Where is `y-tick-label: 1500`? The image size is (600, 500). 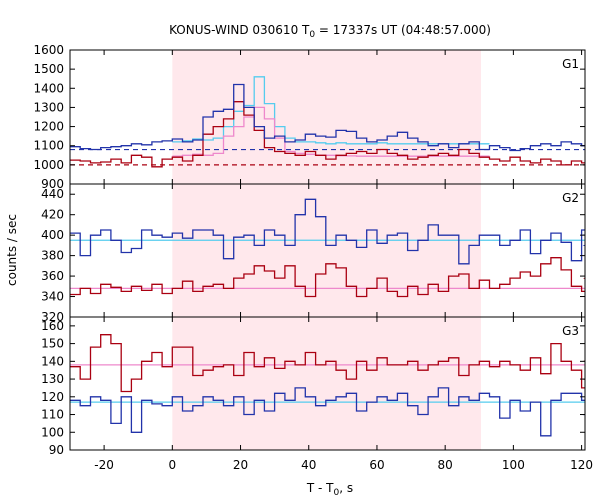
y-tick-label: 1500 is located at coordinates (48, 69).